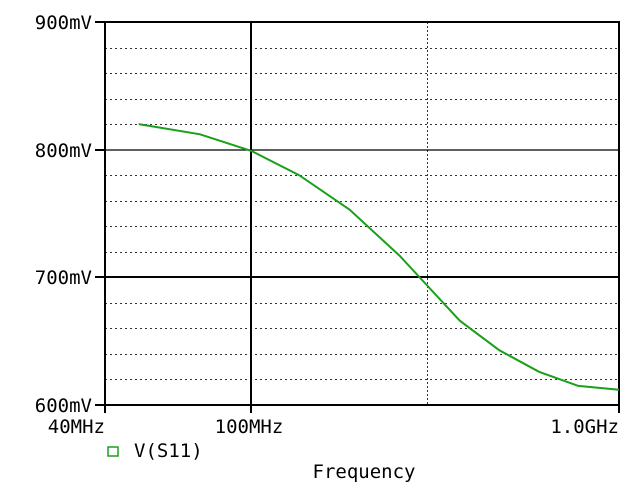  I want to click on x-axis: 40MHz 100MHz 1.0GHz, so click(334, 421).